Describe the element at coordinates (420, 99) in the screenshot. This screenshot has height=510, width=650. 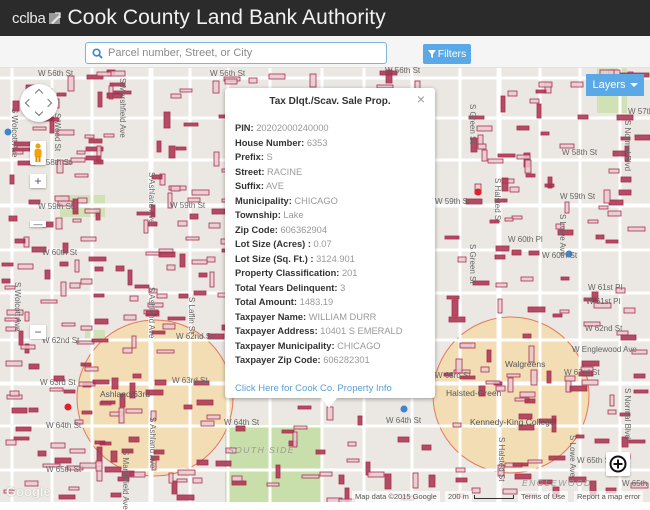
I see `close-icon: ×` at that location.